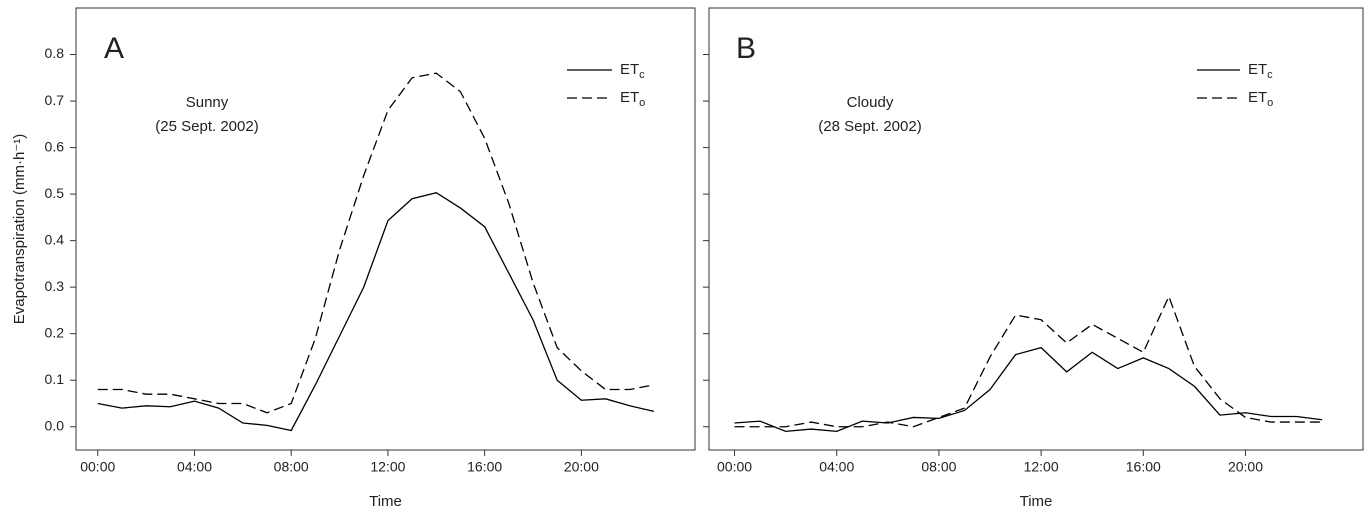 The height and width of the screenshot is (514, 1370). I want to click on y-tick-label: 0.4, so click(55, 239).